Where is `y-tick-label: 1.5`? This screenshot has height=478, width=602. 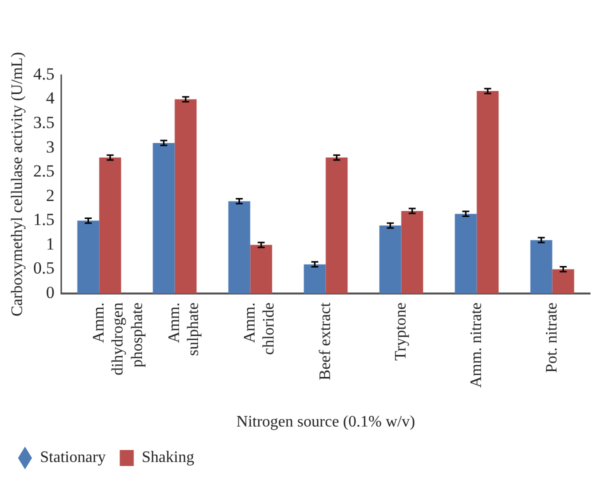 y-tick-label: 1.5 is located at coordinates (43, 220).